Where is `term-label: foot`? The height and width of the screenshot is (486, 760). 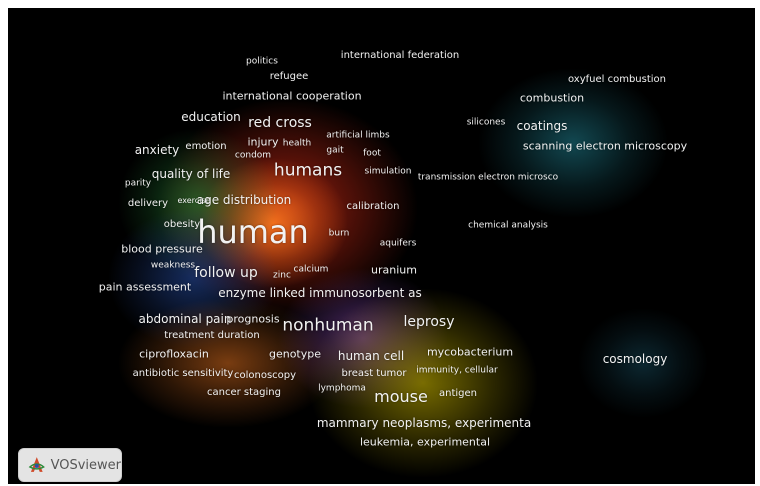 term-label: foot is located at coordinates (372, 153).